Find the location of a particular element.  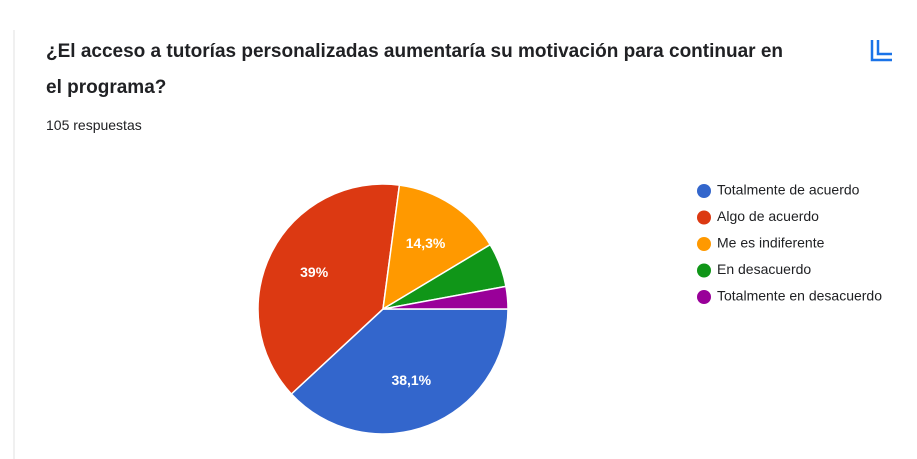

legend-label: Totalmente de acuerdo is located at coordinates (788, 190).